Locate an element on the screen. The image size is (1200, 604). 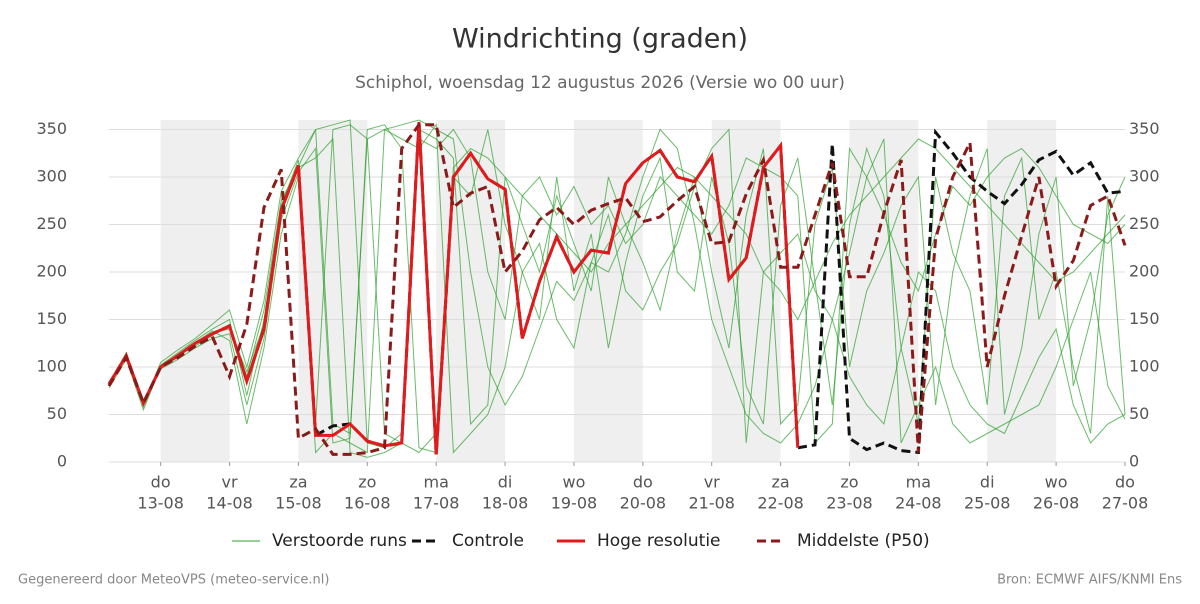
x-tick-date: 13-08 is located at coordinates (160, 503).